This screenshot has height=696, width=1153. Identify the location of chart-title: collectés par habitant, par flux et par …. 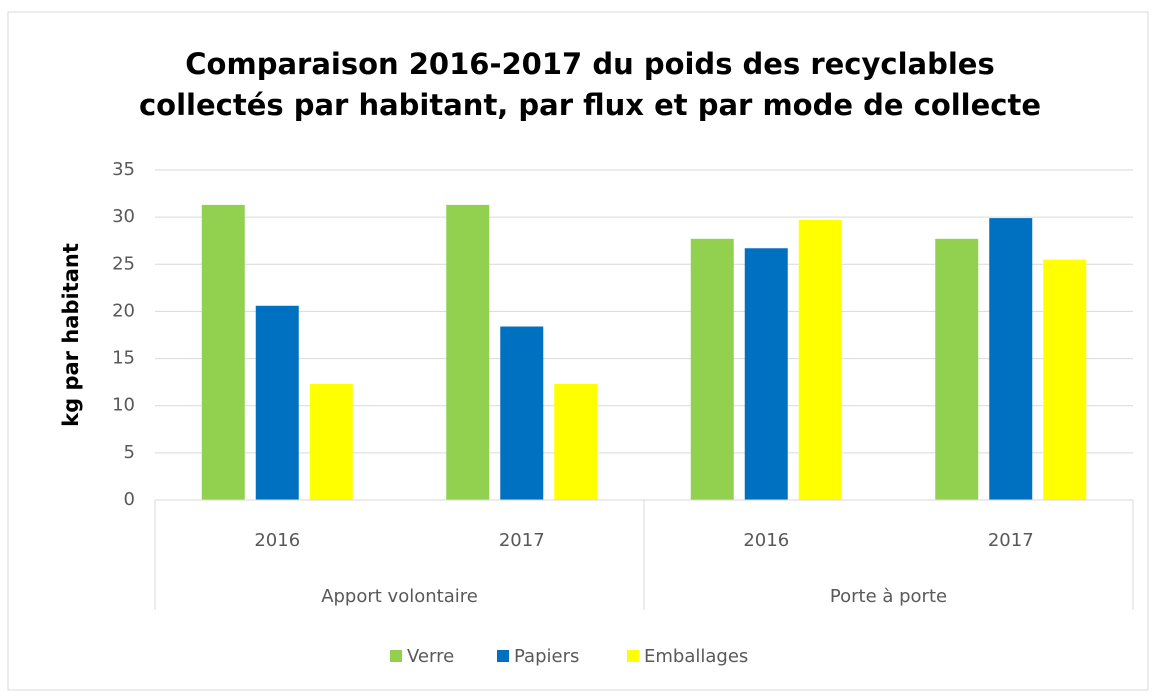
(590, 105).